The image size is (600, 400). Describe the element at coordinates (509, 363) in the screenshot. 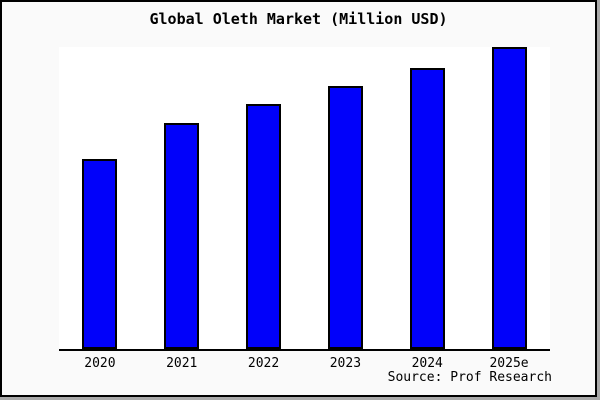

I see `x-tick-label-2025e: 2025e` at that location.